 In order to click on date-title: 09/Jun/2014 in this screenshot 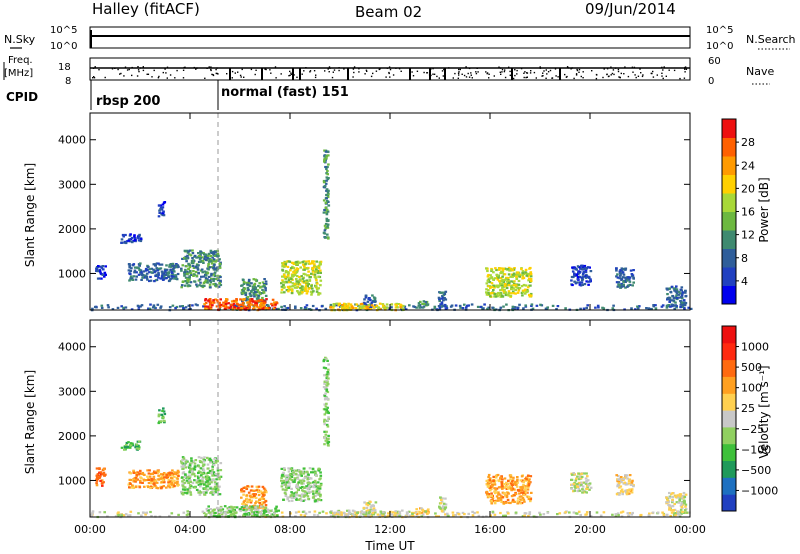, I will do `click(630, 9)`.